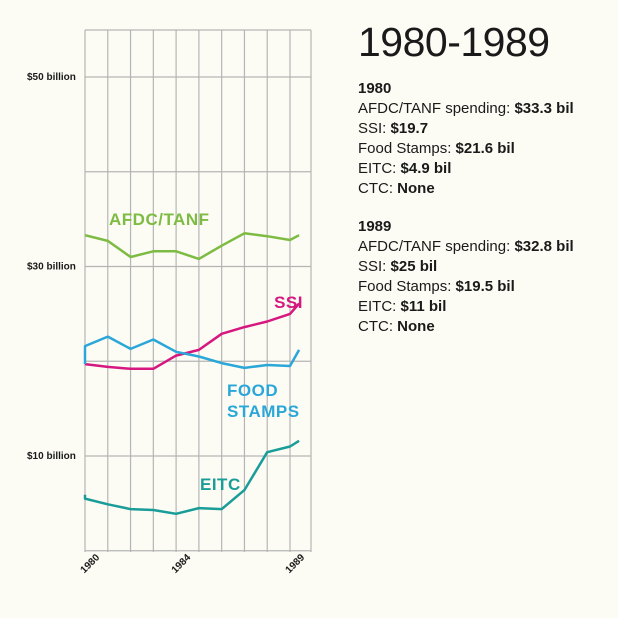 The height and width of the screenshot is (618, 618). What do you see at coordinates (487, 169) in the screenshot?
I see `stat-eitc: EITC: $4.9 bil` at bounding box center [487, 169].